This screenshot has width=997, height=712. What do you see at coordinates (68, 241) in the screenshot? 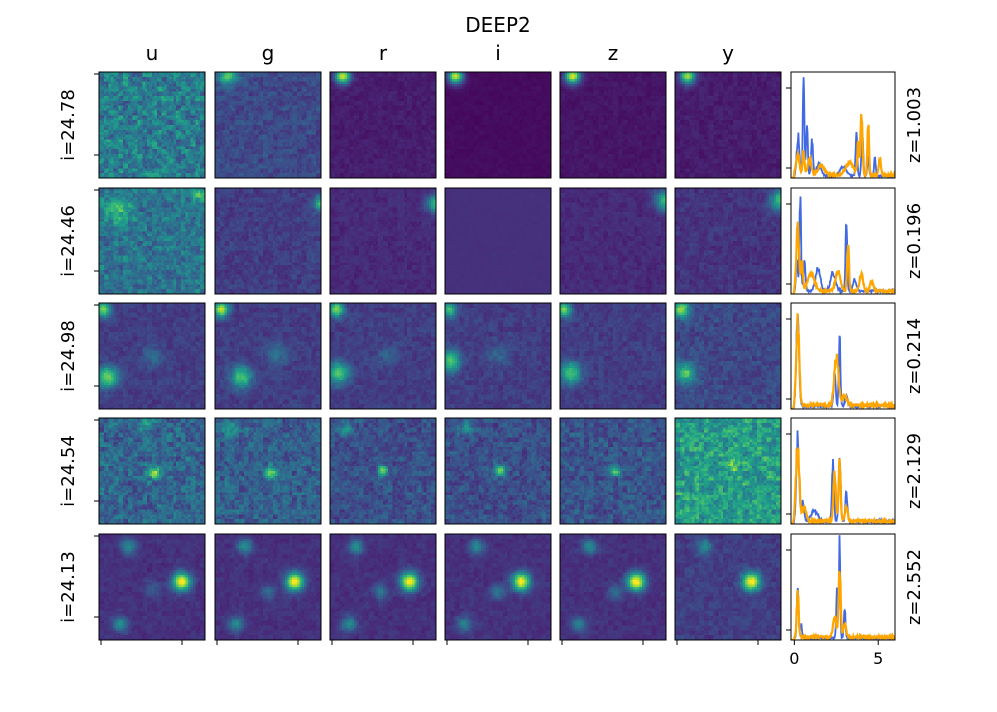
I see `row-label: i=24.46` at bounding box center [68, 241].